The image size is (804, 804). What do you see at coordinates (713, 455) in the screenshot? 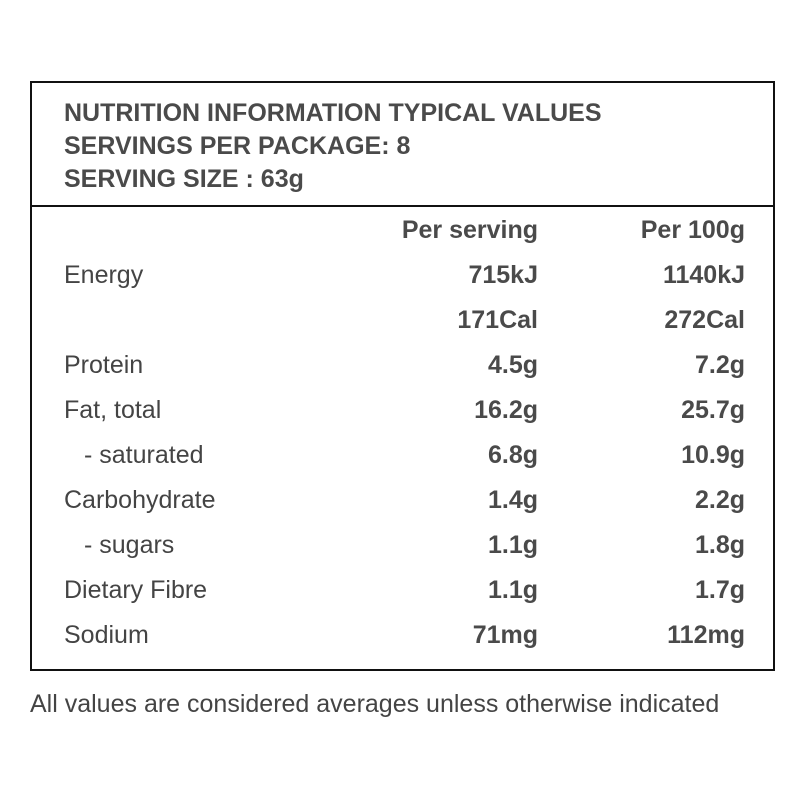
I see `per-100g-value: 10.9g` at bounding box center [713, 455].